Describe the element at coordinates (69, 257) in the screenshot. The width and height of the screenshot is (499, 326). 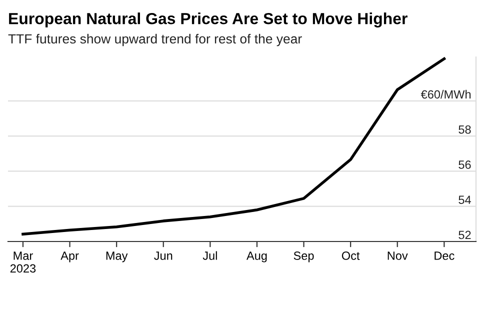
I see `x-tick-label: Apr` at that location.